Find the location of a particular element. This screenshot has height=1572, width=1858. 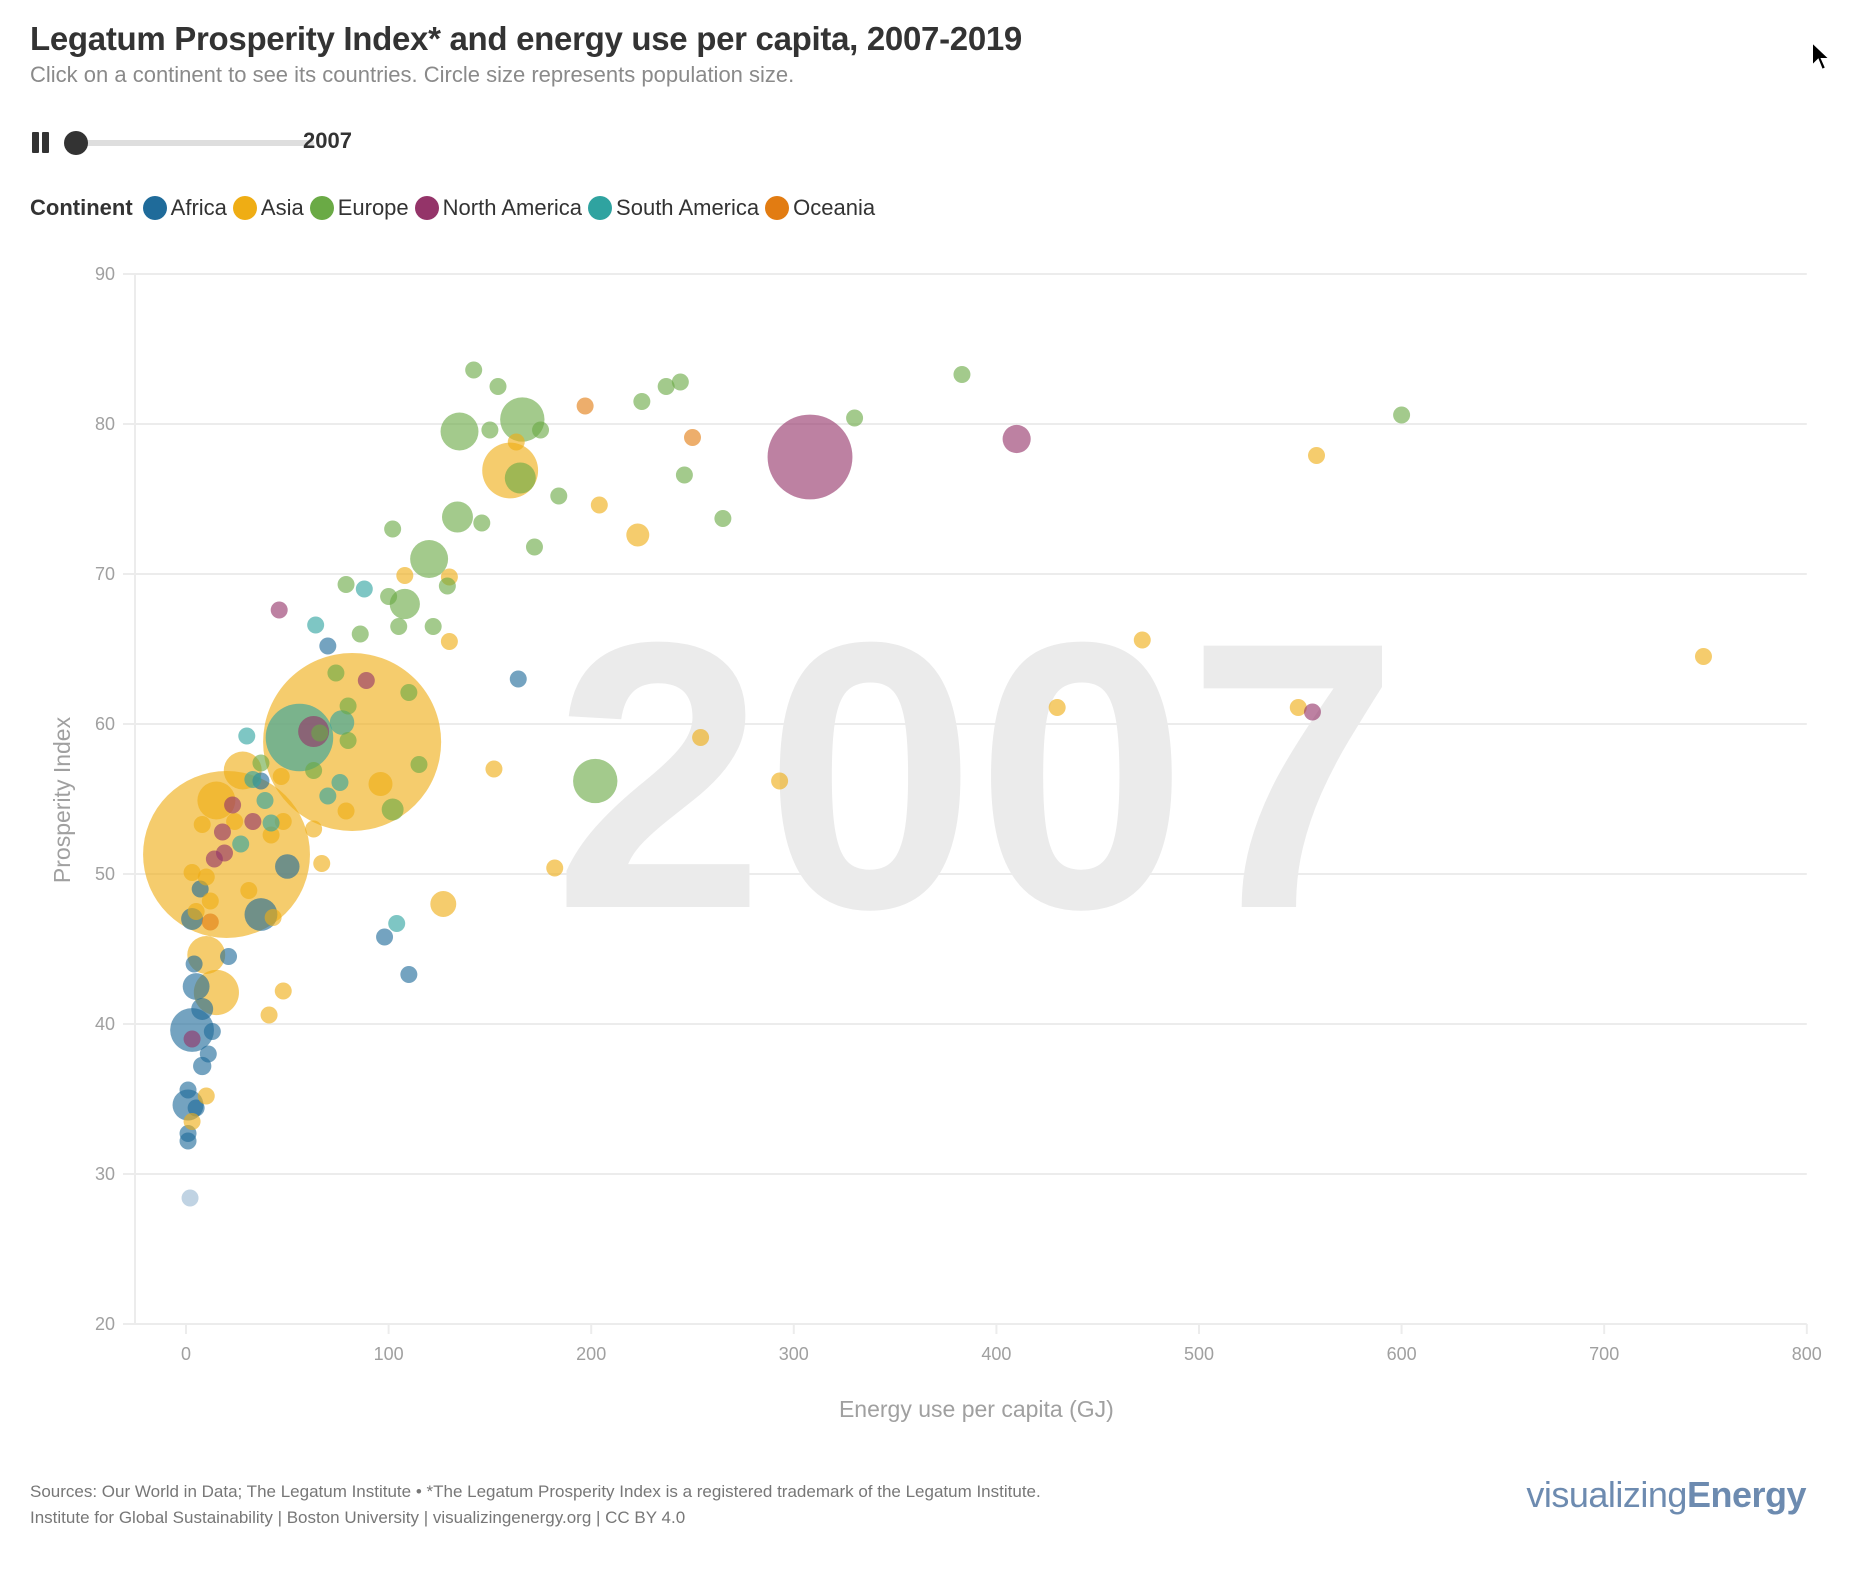

x-tick-label: 600 is located at coordinates (1402, 1354).